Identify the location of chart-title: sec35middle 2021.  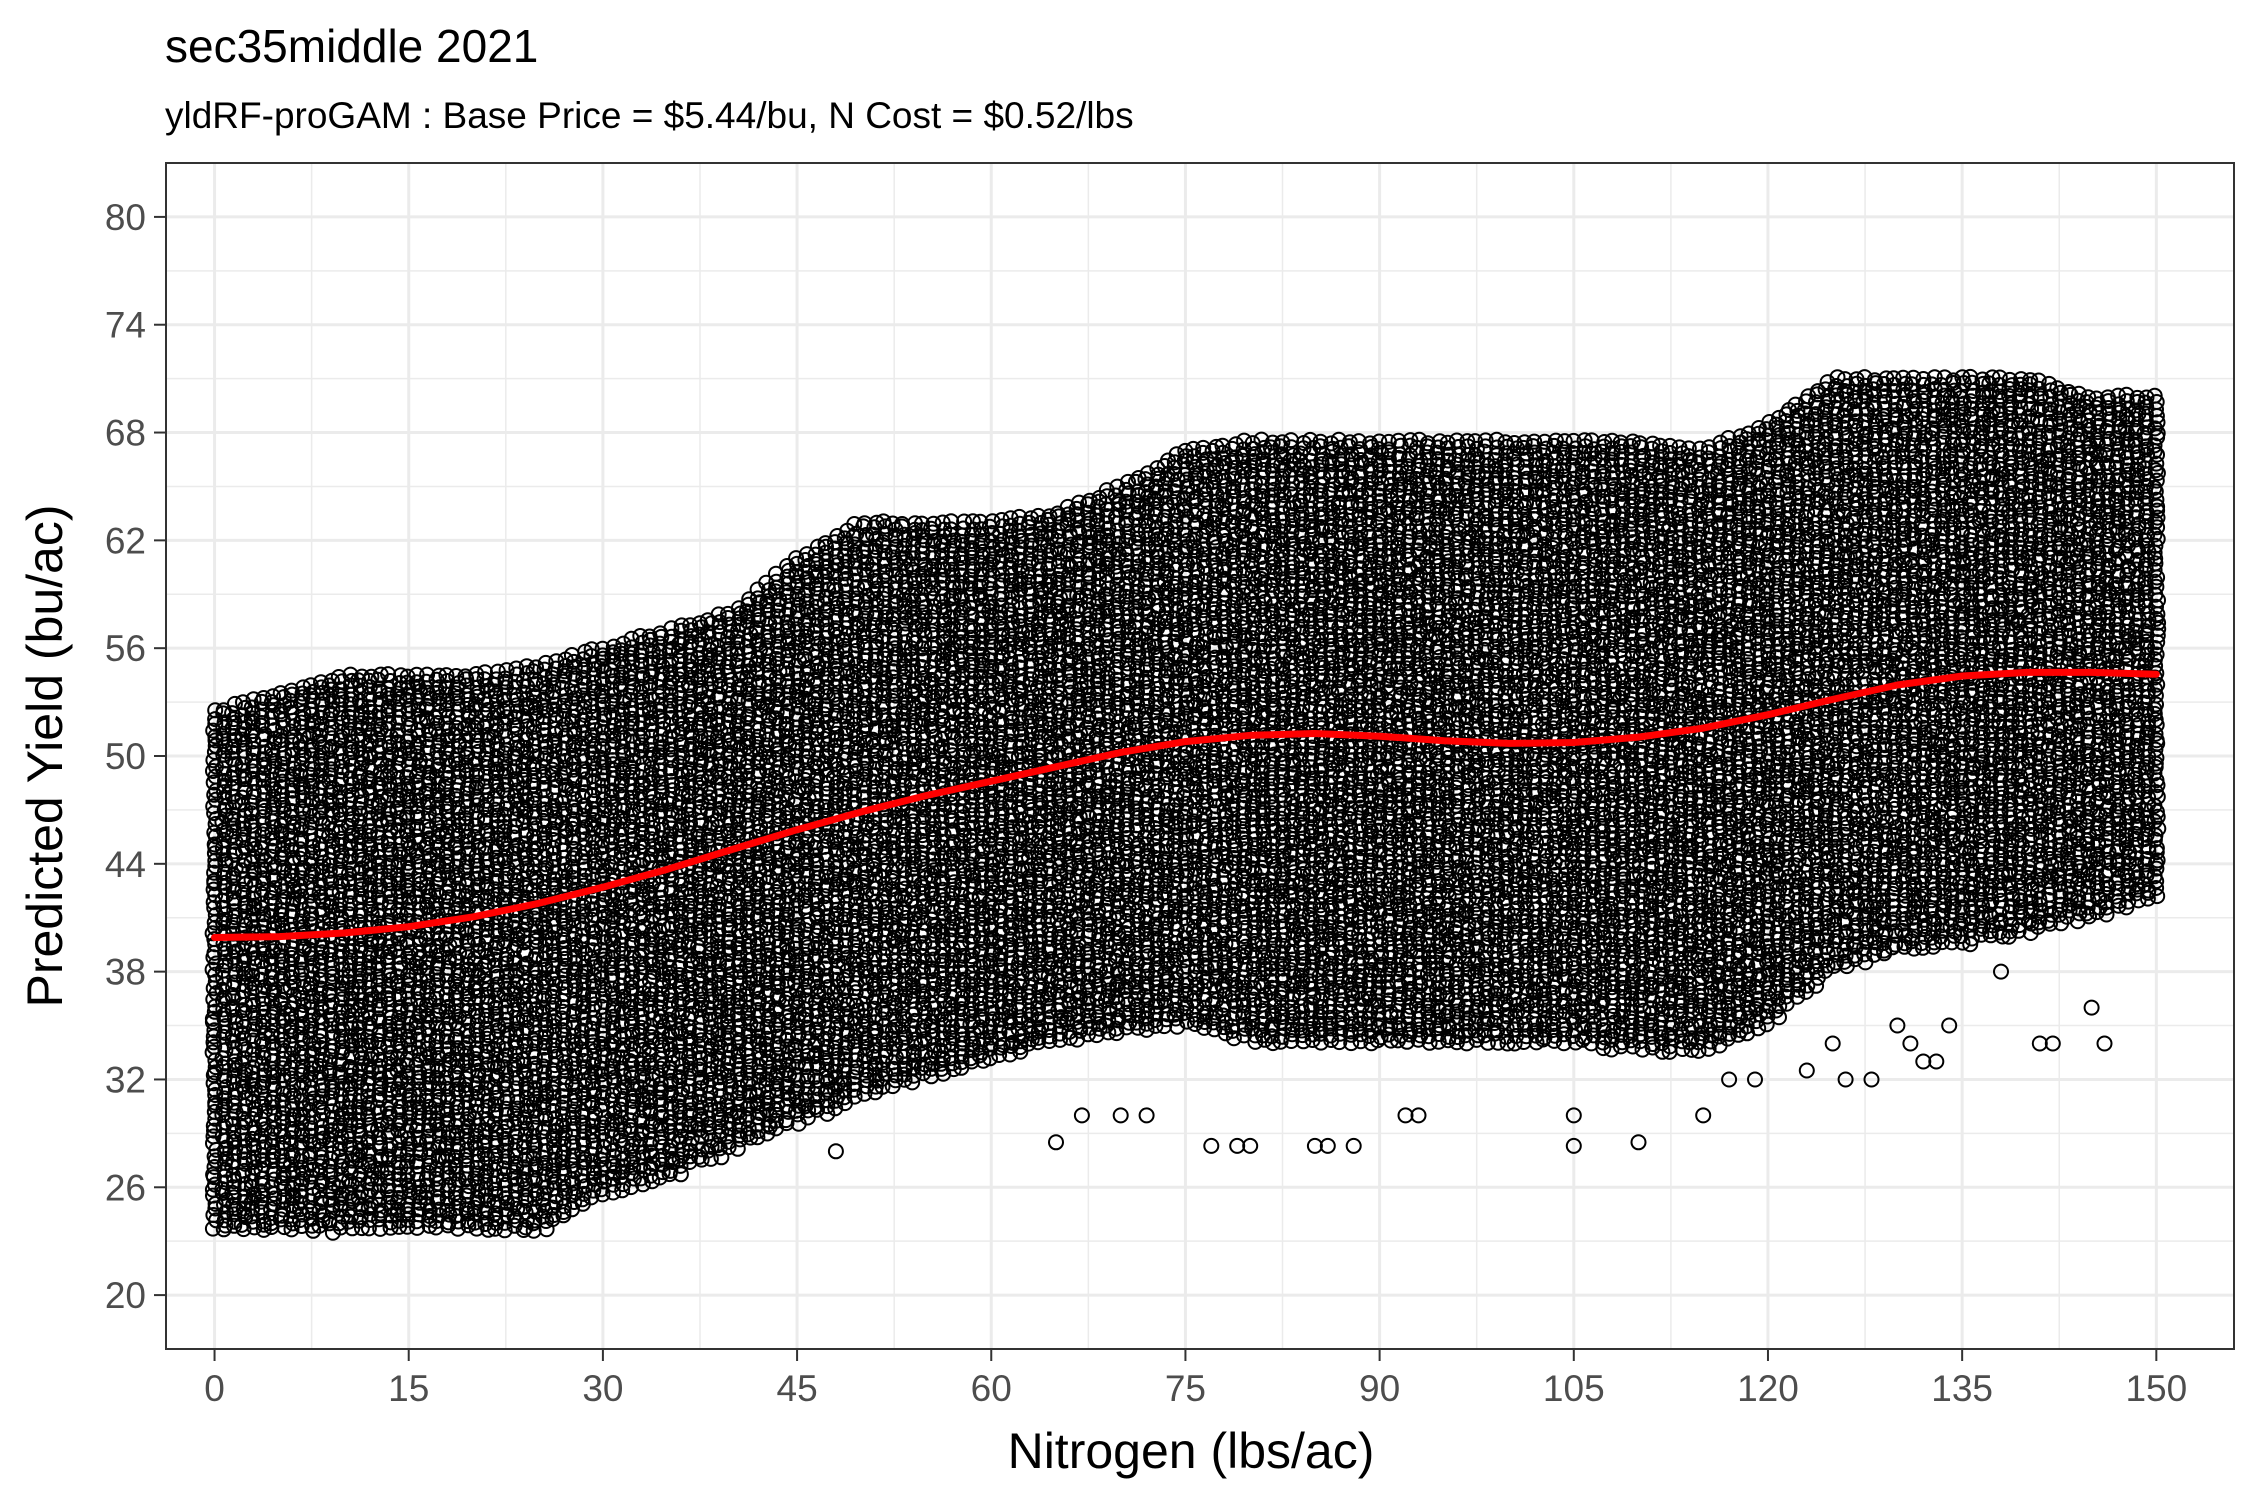
(351, 46).